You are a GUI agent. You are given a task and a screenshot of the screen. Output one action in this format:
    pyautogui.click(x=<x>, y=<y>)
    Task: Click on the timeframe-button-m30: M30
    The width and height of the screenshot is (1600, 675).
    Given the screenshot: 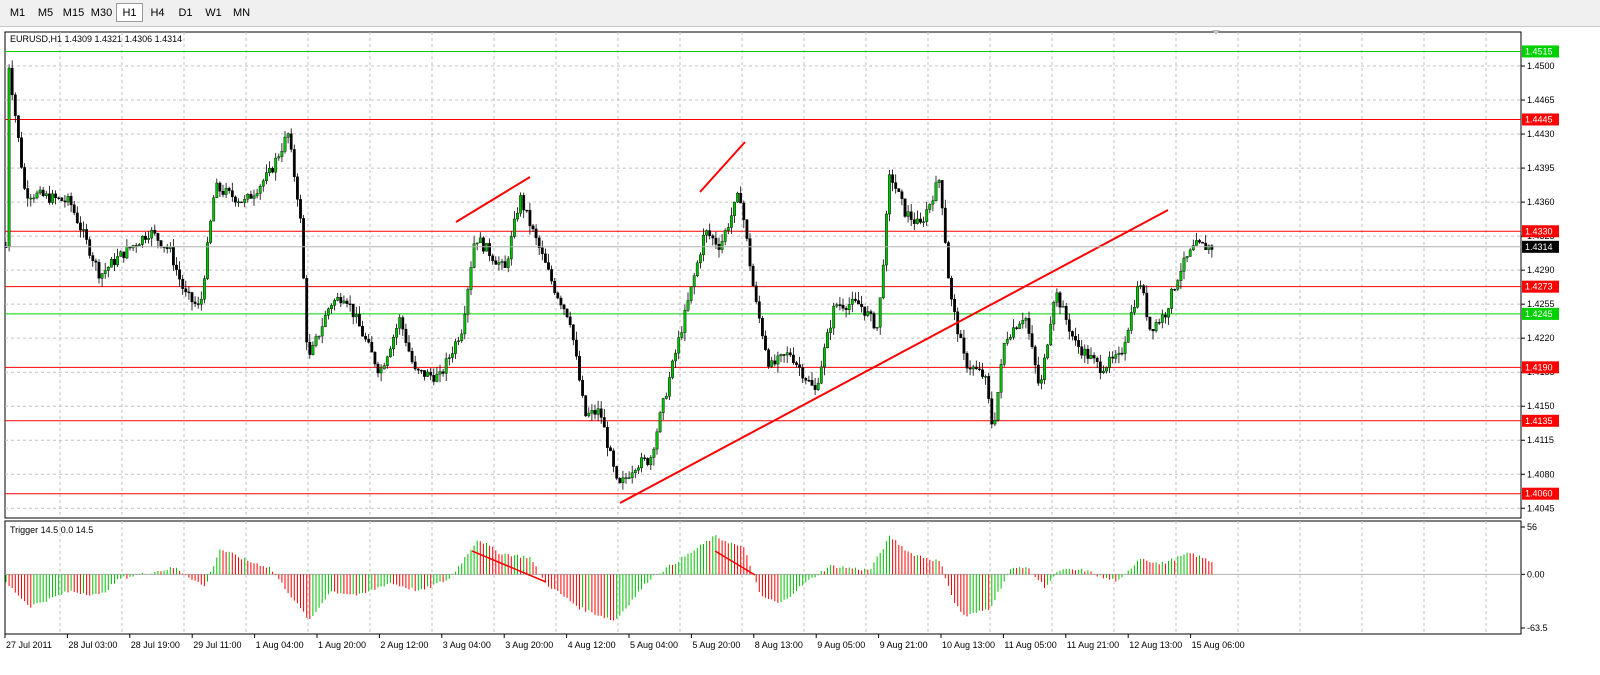 What is the action you would take?
    pyautogui.click(x=101, y=13)
    